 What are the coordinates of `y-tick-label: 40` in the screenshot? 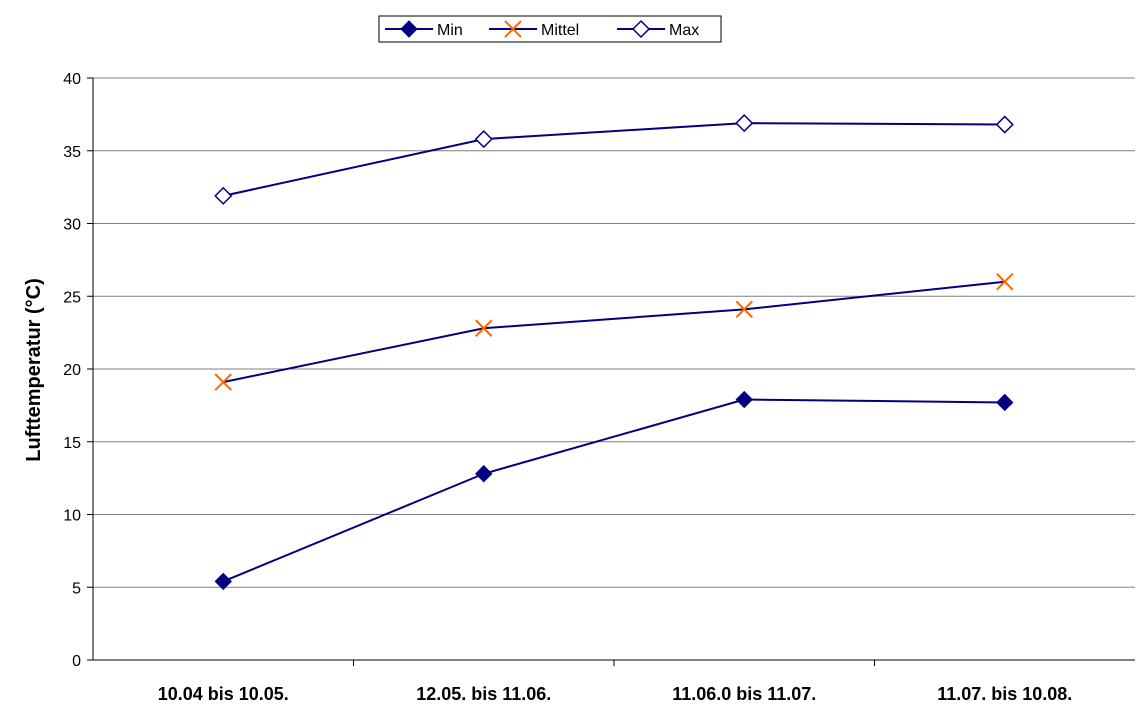 It's located at (72, 79).